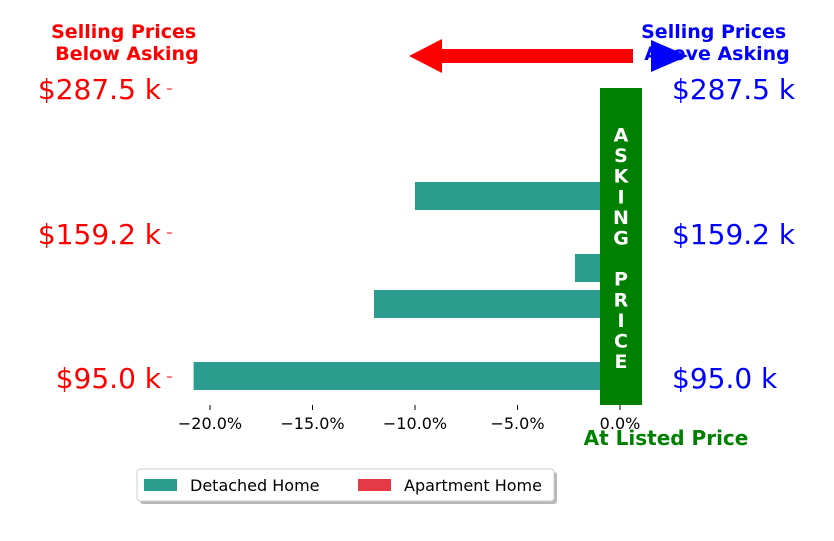 Image resolution: width=834 pixels, height=541 pixels. What do you see at coordinates (622, 177) in the screenshot?
I see `asking-price-letter-2: K` at bounding box center [622, 177].